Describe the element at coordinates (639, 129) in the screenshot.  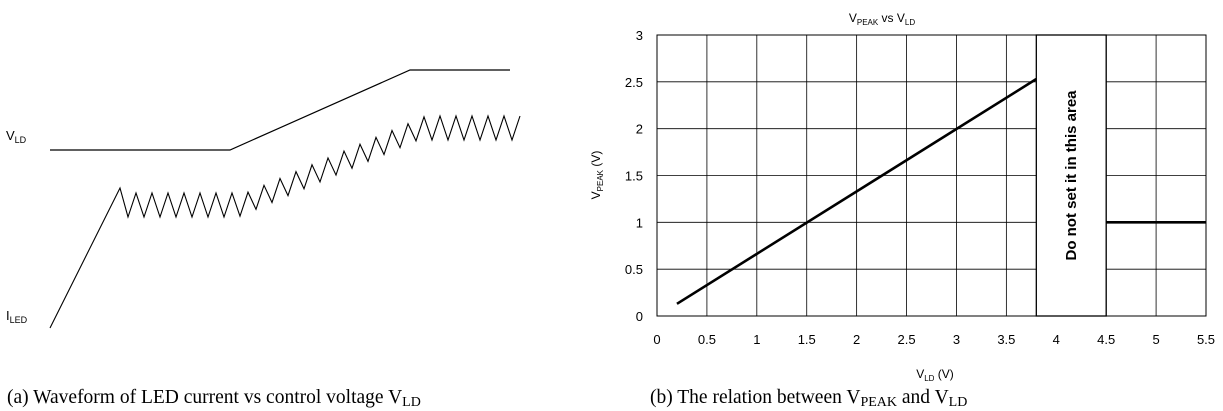
I see `y-tick-label: 2` at that location.